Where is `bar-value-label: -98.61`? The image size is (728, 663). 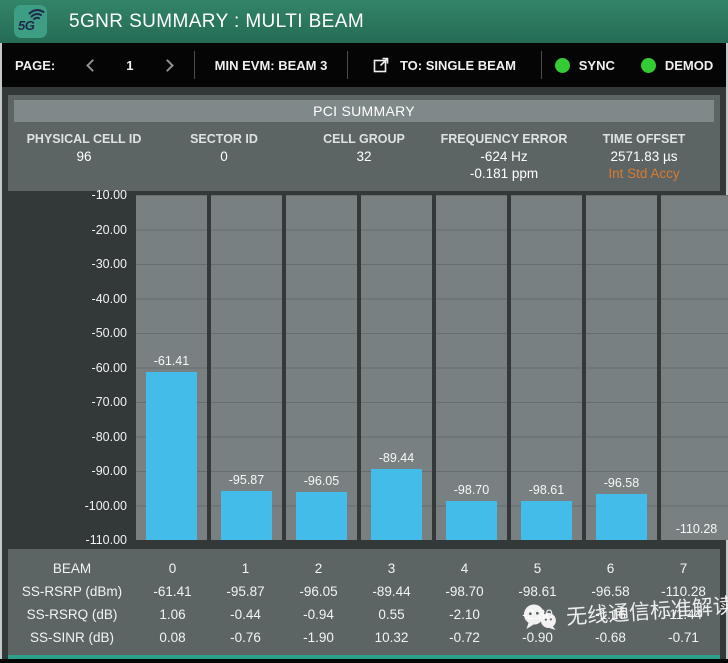 bar-value-label: -98.61 is located at coordinates (546, 489).